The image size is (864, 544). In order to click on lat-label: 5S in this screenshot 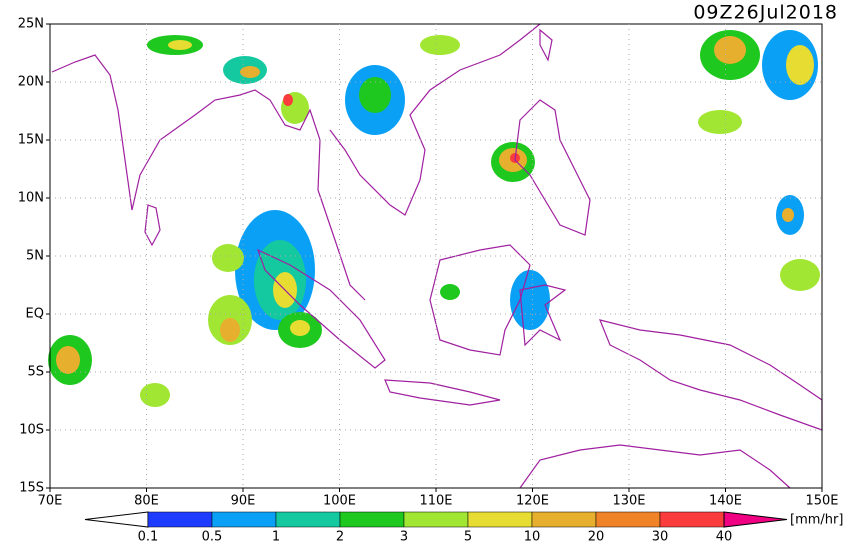, I will do `click(35, 372)`.